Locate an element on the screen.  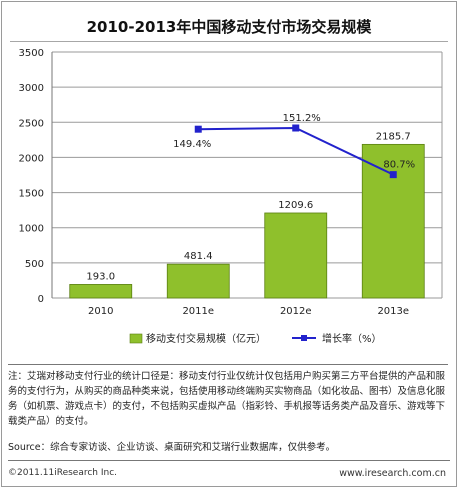
y-tick-label: 1000 is located at coordinates (31, 229).